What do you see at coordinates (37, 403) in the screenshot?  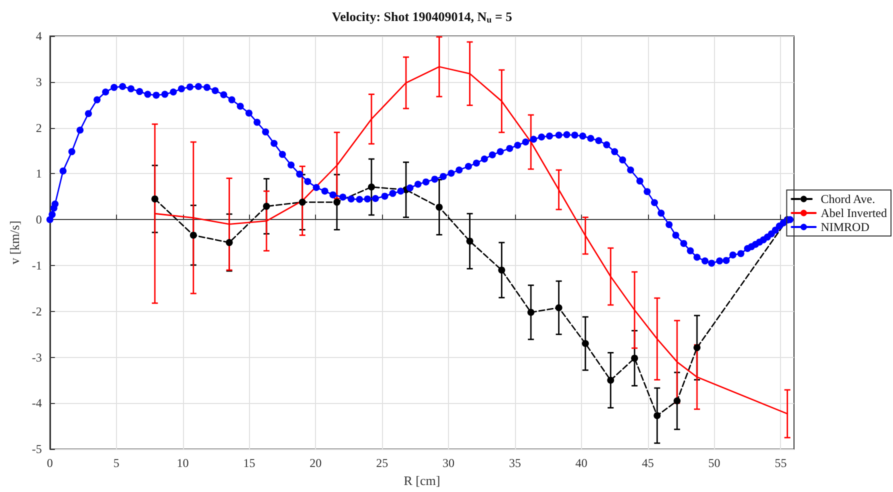 I see `y-tick-label: -4` at bounding box center [37, 403].